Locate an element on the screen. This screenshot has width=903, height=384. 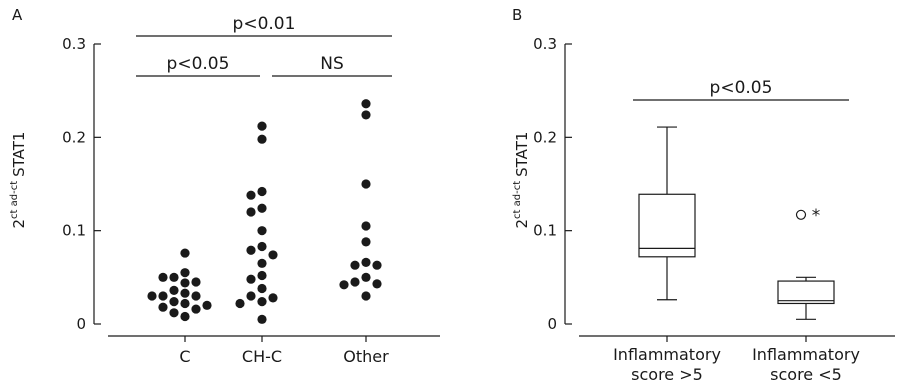
panel-b-boxplot: * is located at coordinates (806, 263).